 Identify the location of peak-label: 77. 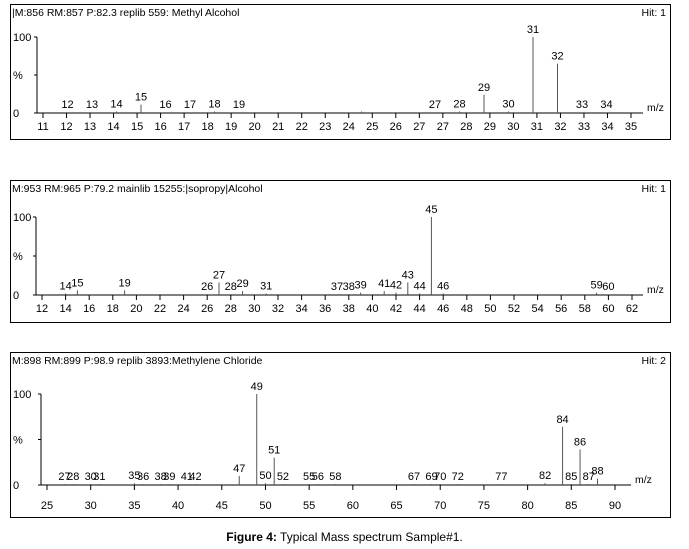
(501, 477).